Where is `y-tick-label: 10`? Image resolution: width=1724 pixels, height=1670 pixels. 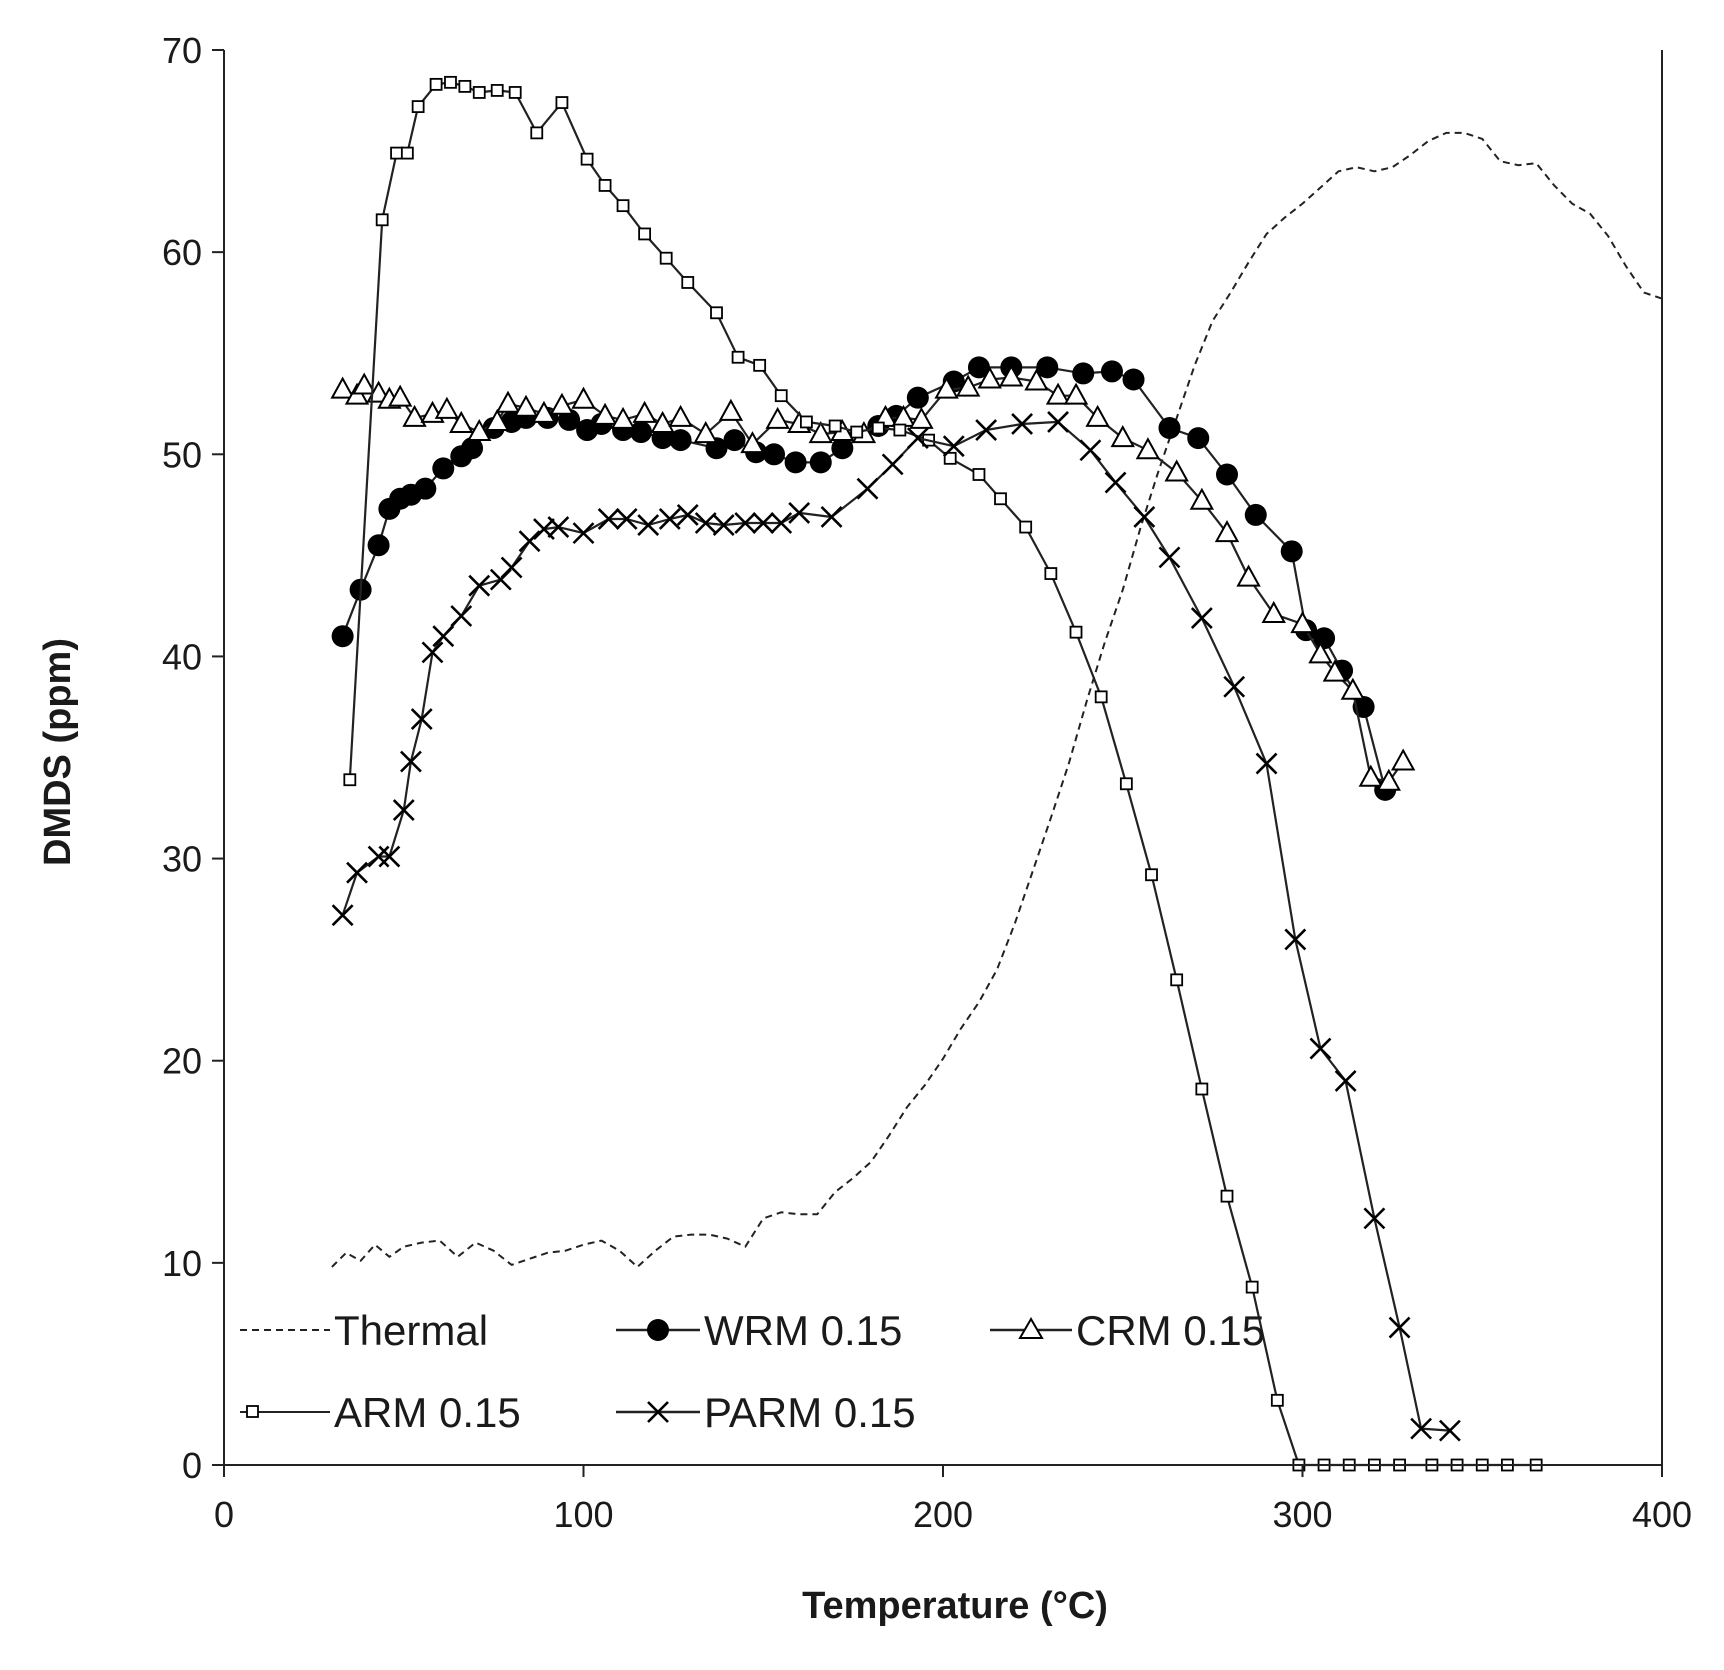 y-tick-label: 10 is located at coordinates (182, 1263).